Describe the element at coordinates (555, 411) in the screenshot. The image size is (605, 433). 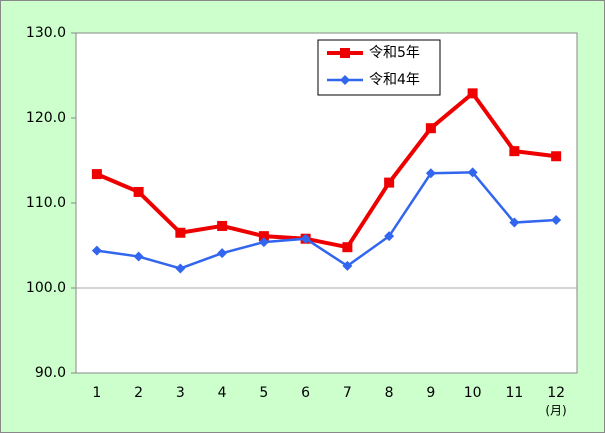
I see `x-unit: (月)` at that location.